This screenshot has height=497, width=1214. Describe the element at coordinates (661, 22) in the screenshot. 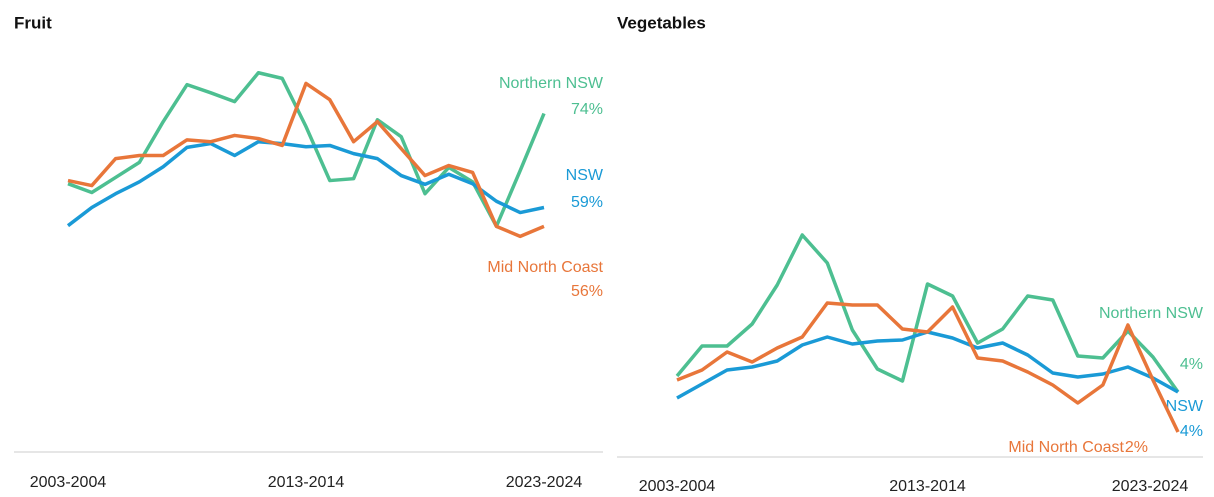

I see `chart-title: Vegetables` at that location.